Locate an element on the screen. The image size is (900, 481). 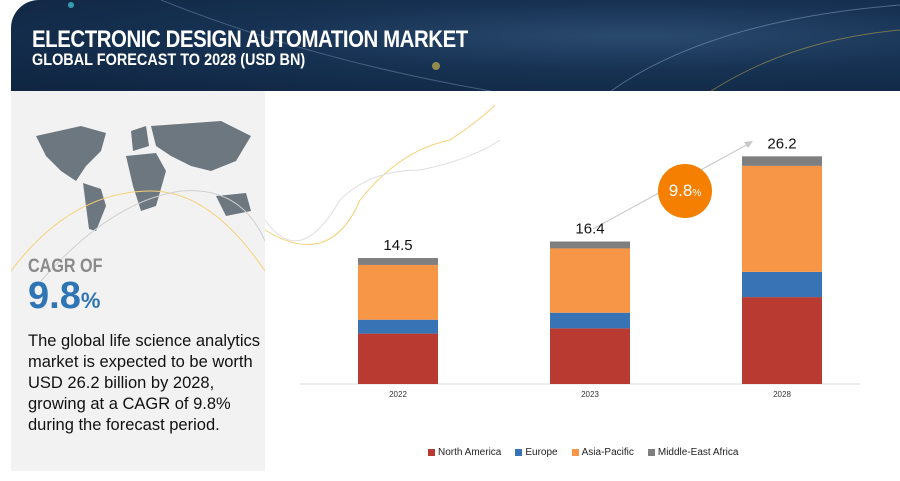
bar-segment-asia-pacific-2022 is located at coordinates (398, 292).